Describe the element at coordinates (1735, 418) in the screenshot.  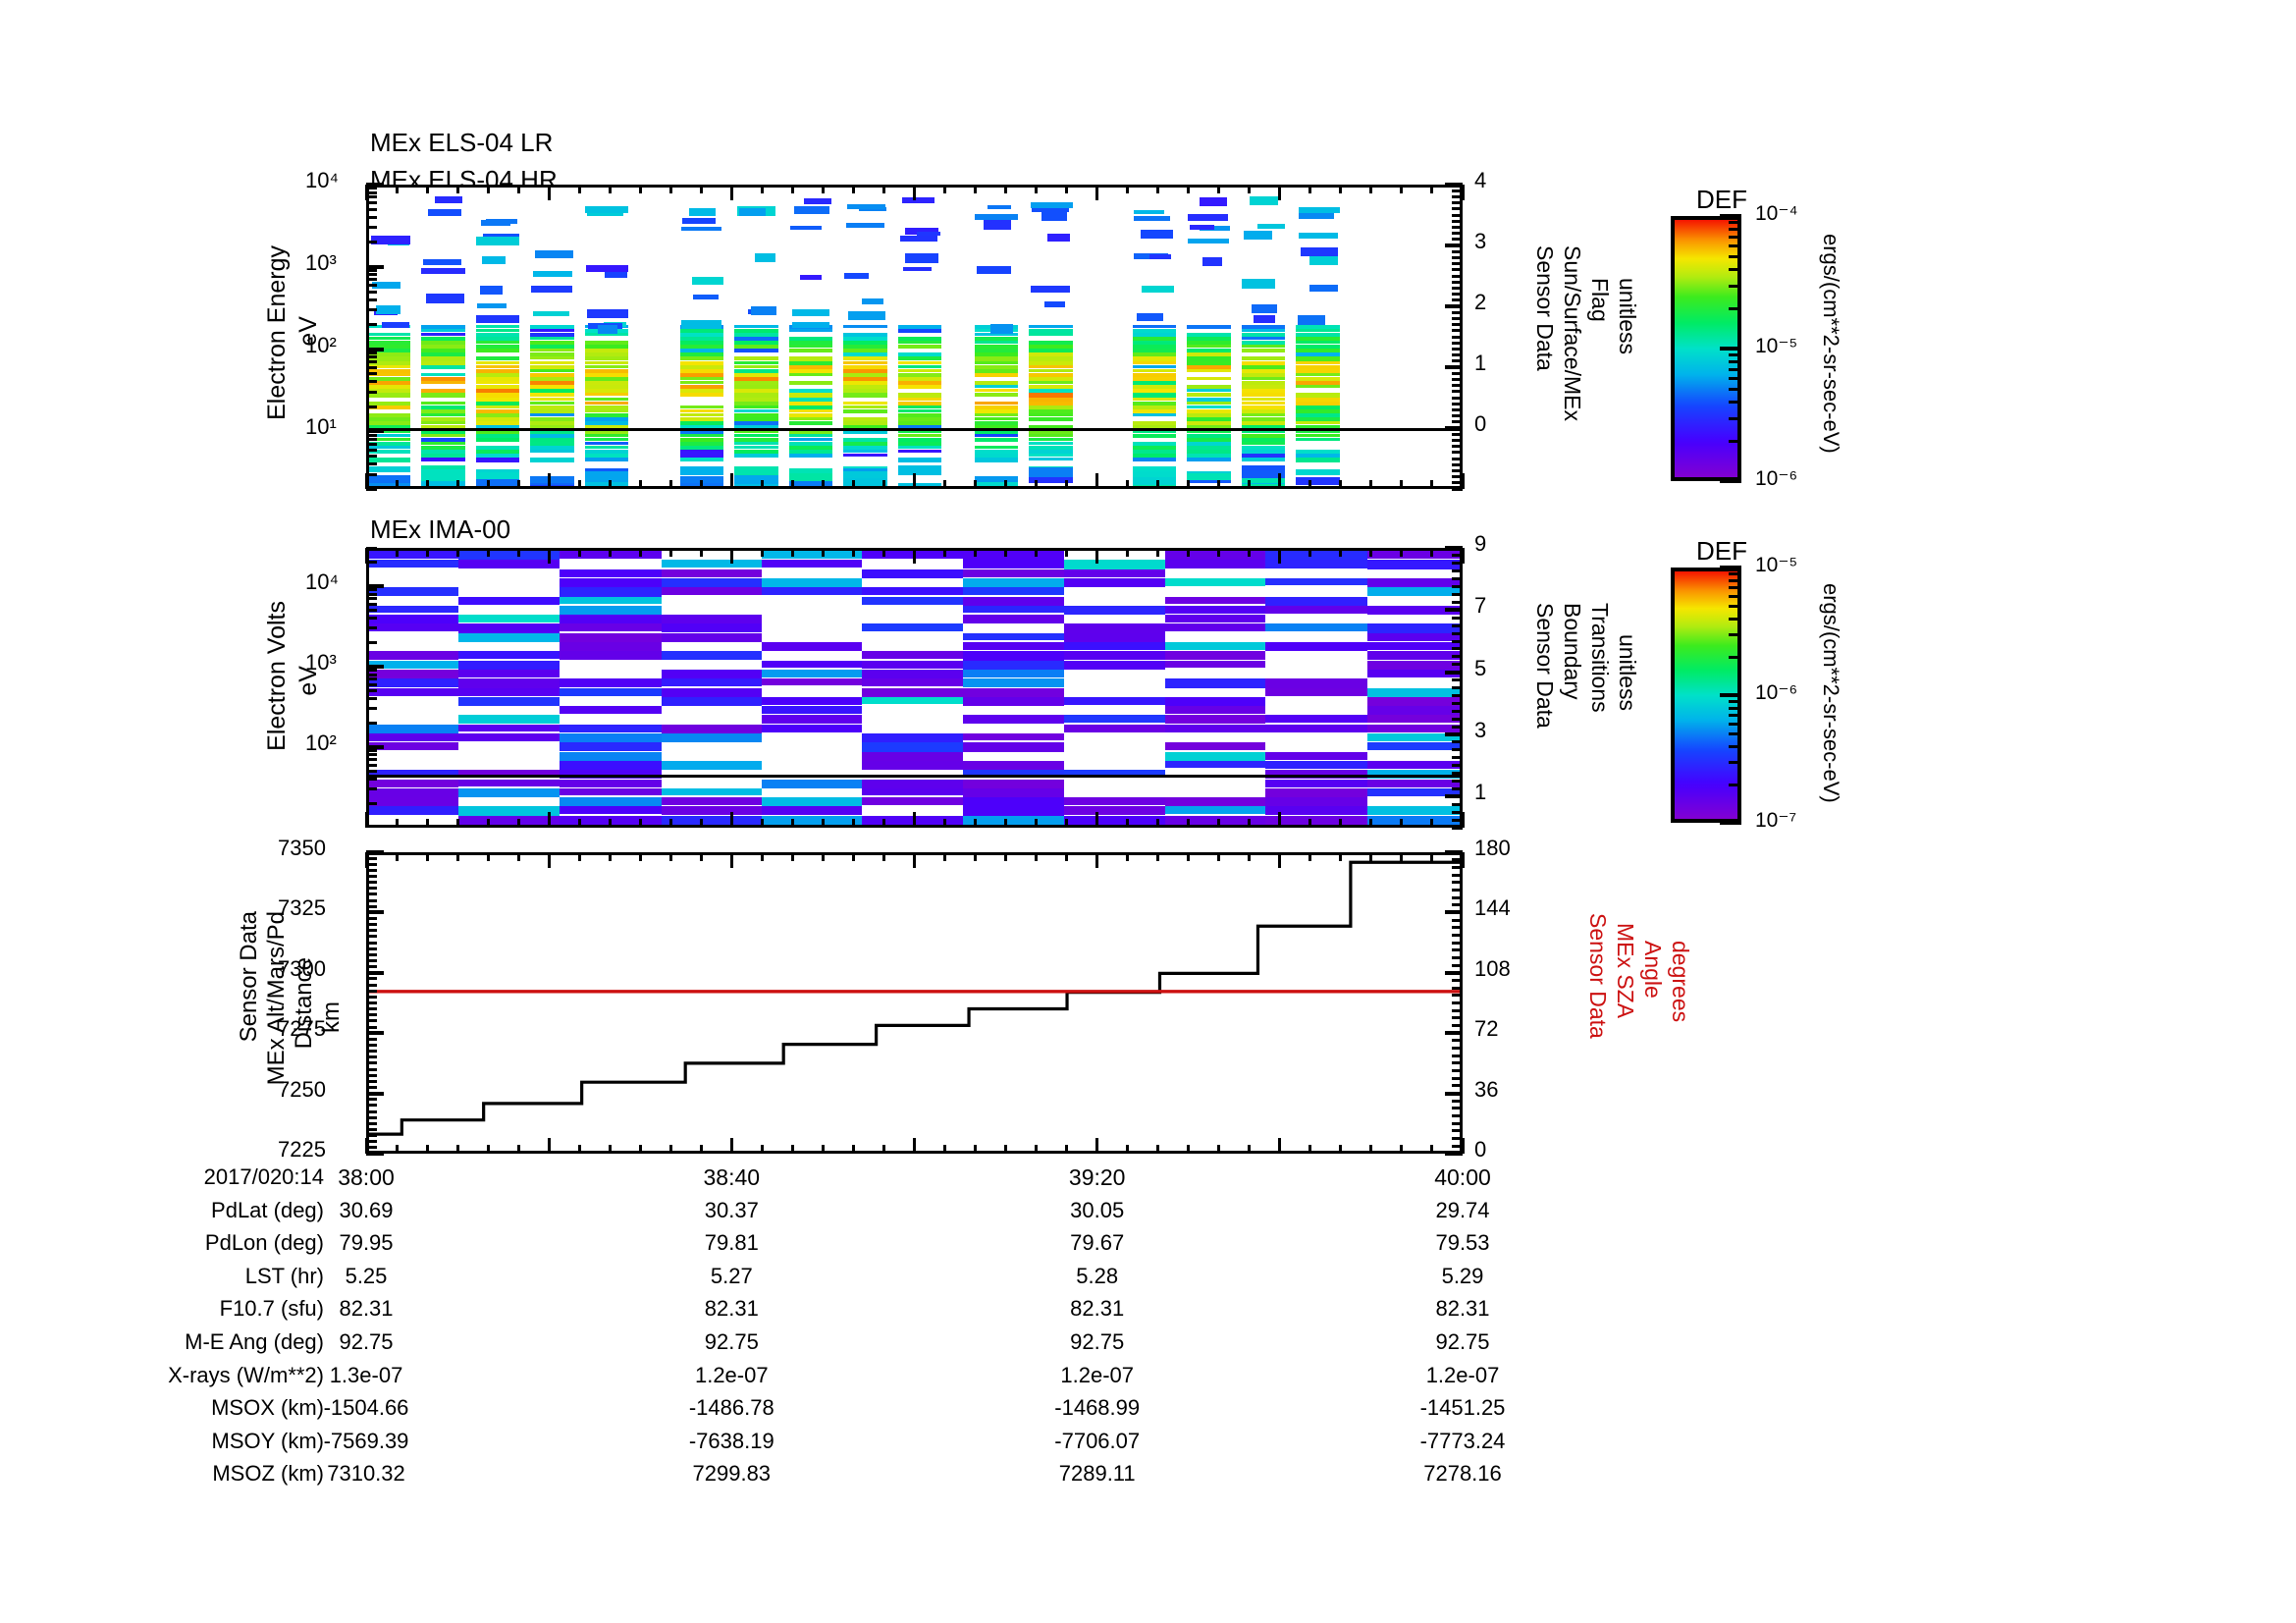
I see `colorbar-minor-tick` at that location.